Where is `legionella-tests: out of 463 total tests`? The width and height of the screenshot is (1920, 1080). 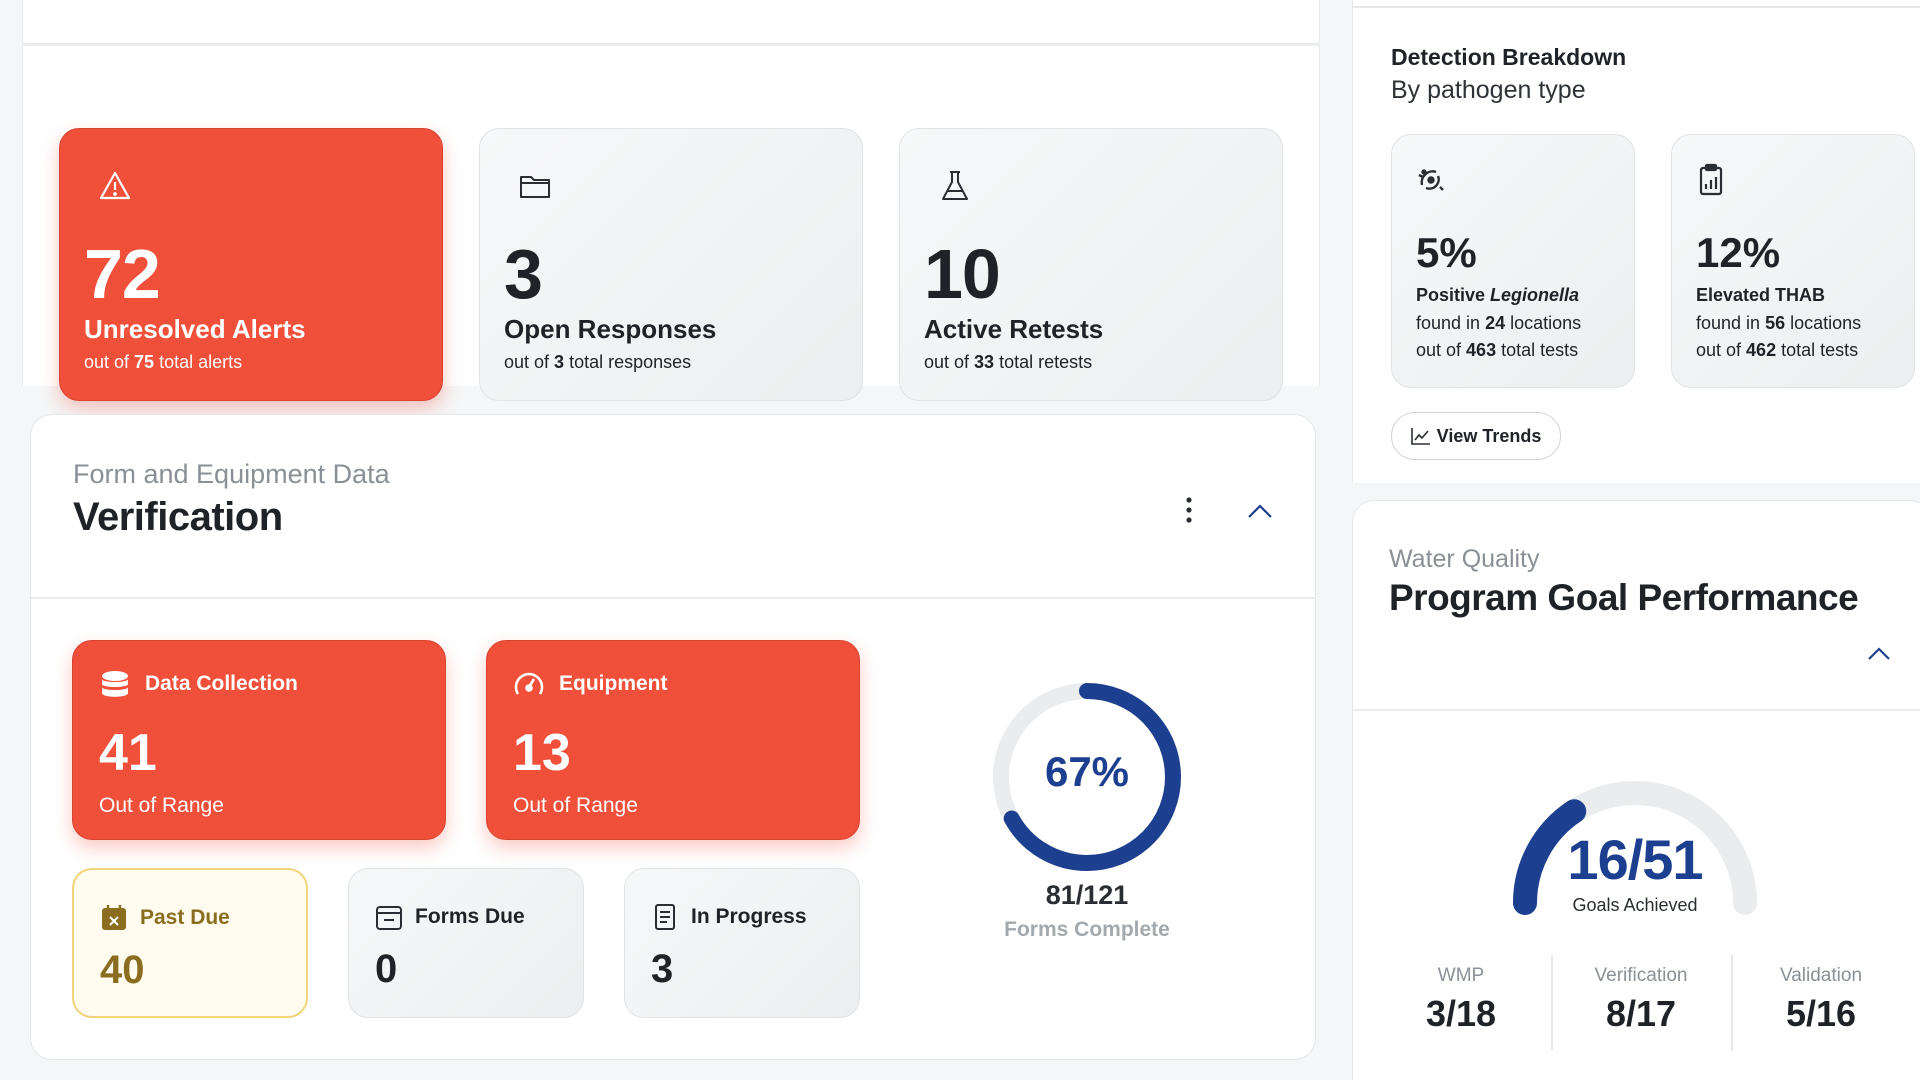 legionella-tests: out of 463 total tests is located at coordinates (1497, 350).